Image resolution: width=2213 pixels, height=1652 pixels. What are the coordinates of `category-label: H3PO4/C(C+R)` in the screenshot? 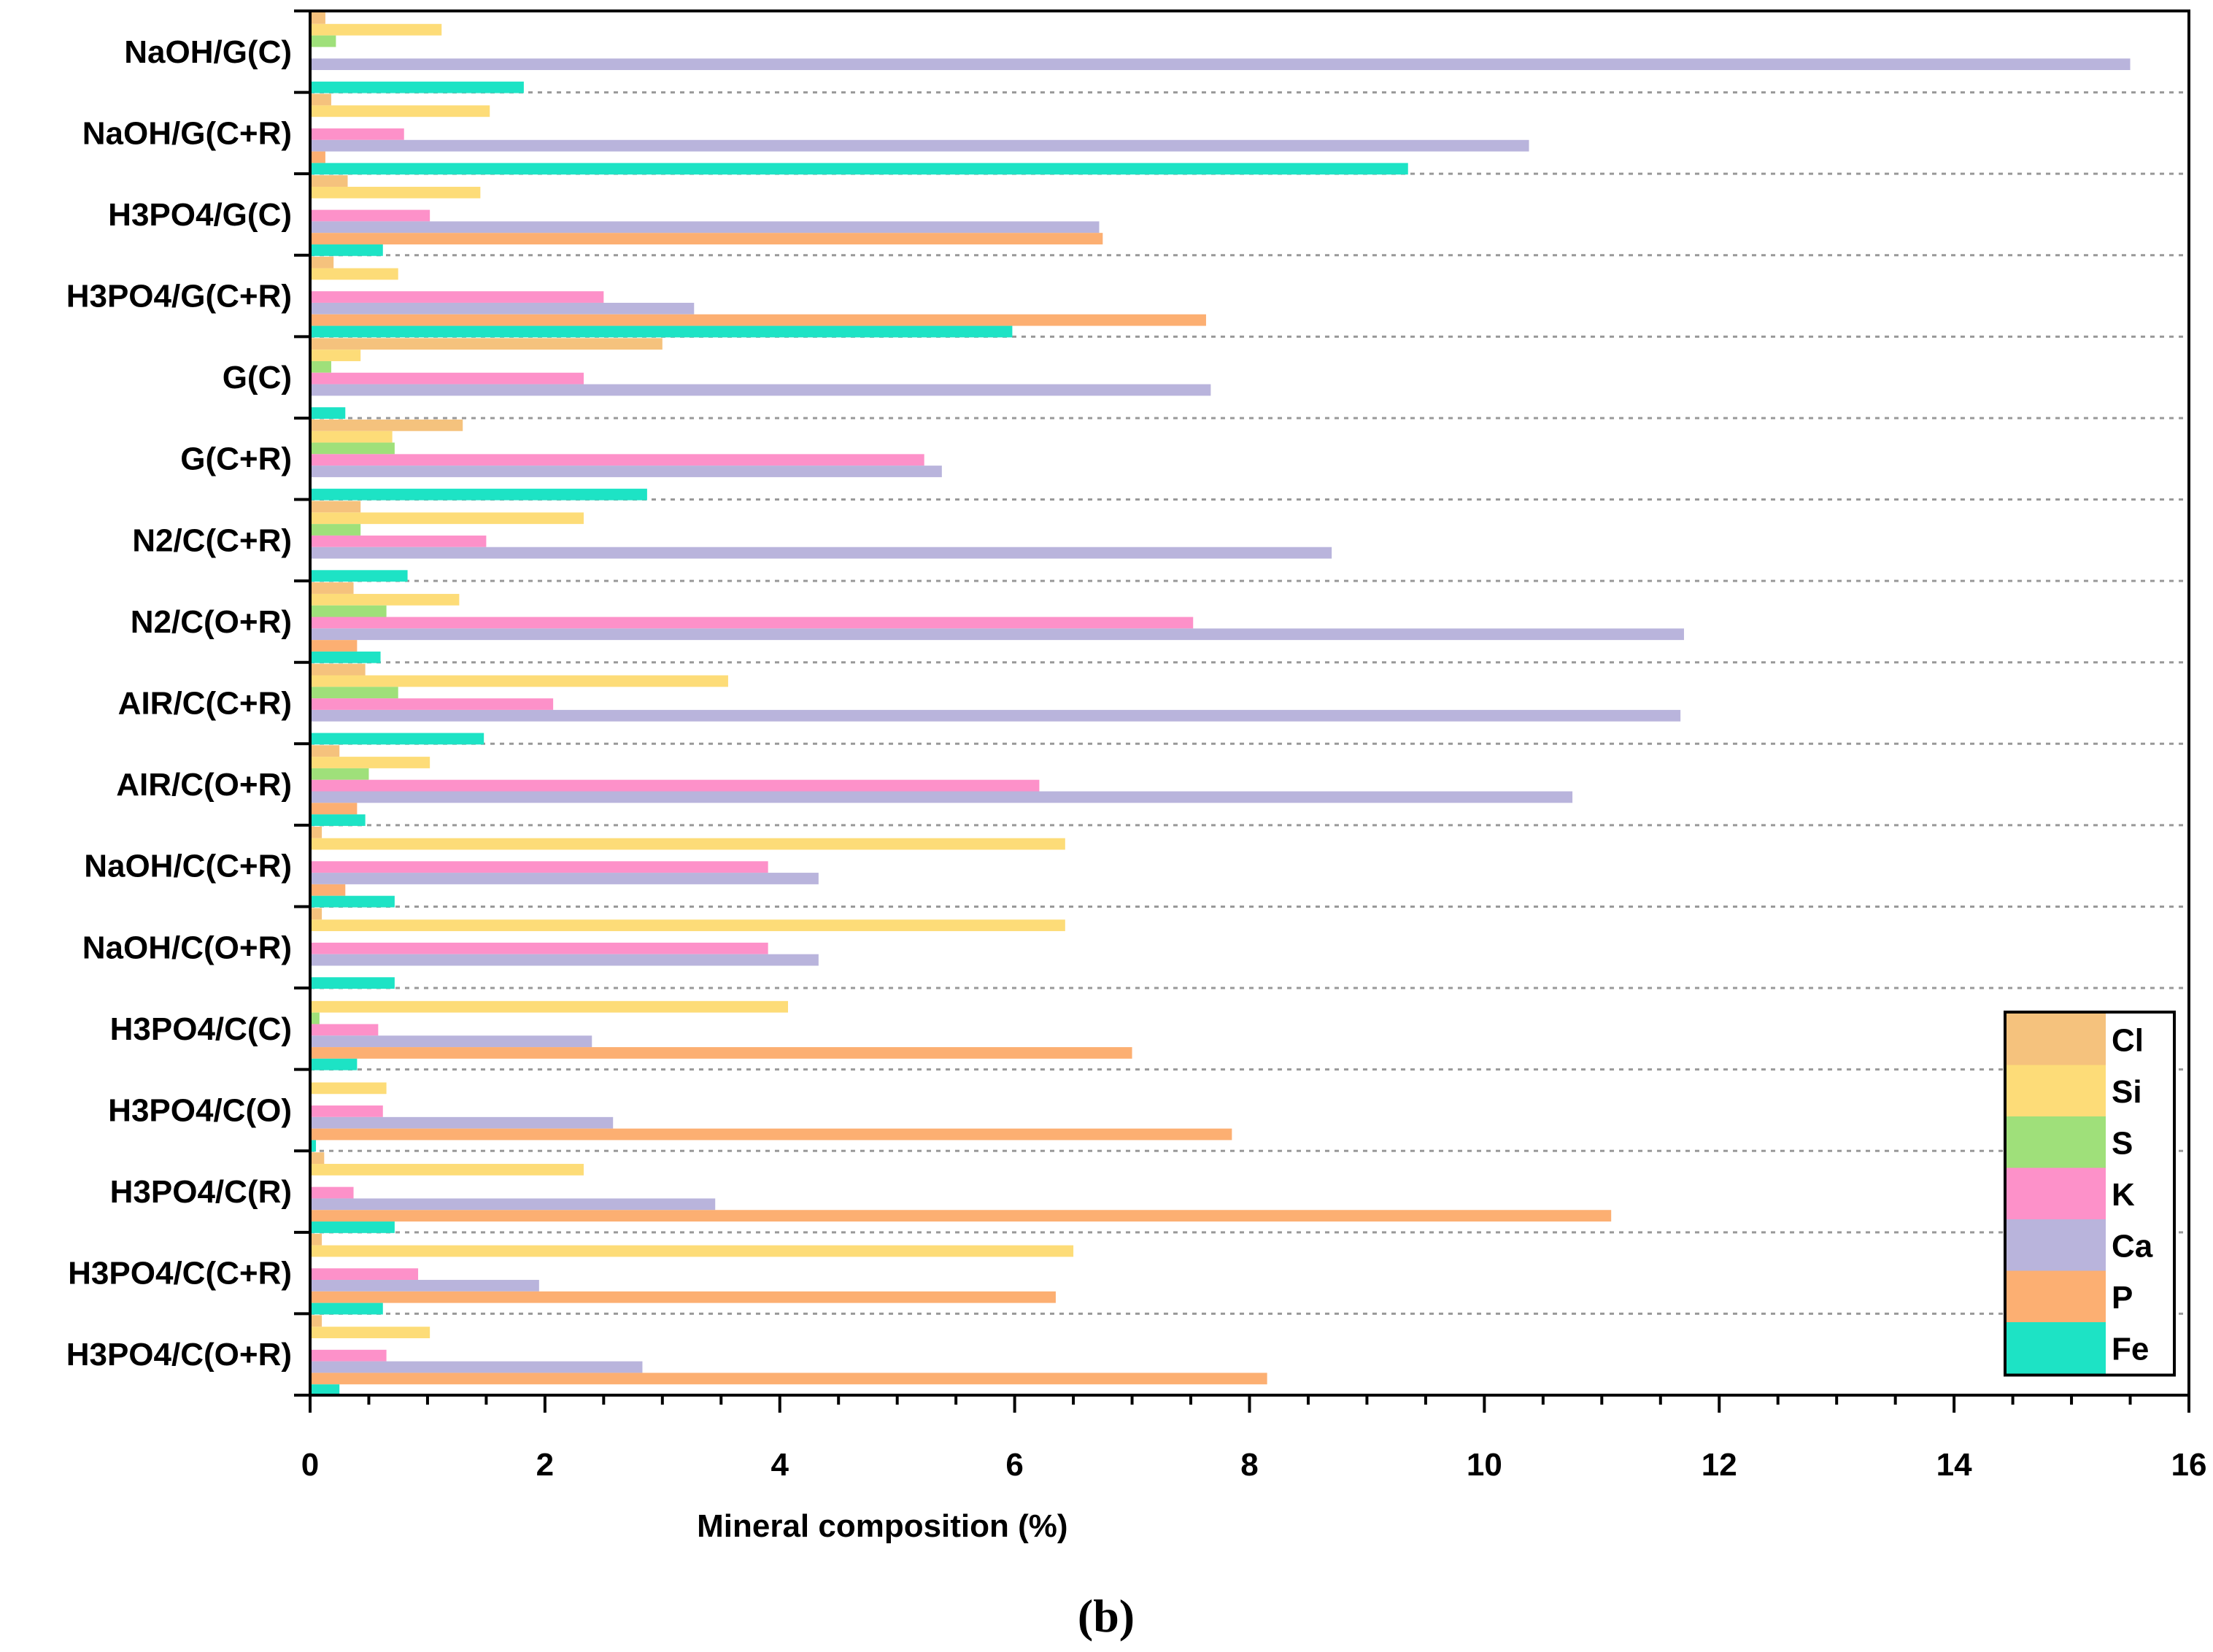 It's located at (180, 1274).